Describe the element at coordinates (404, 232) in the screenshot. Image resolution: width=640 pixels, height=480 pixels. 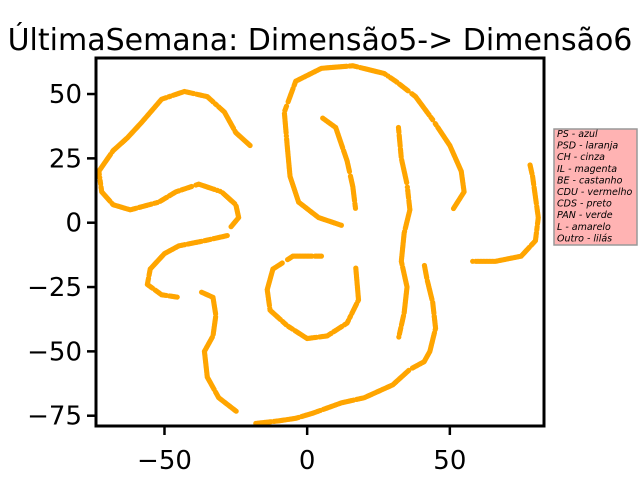
I see `series-arc-right-inner` at that location.